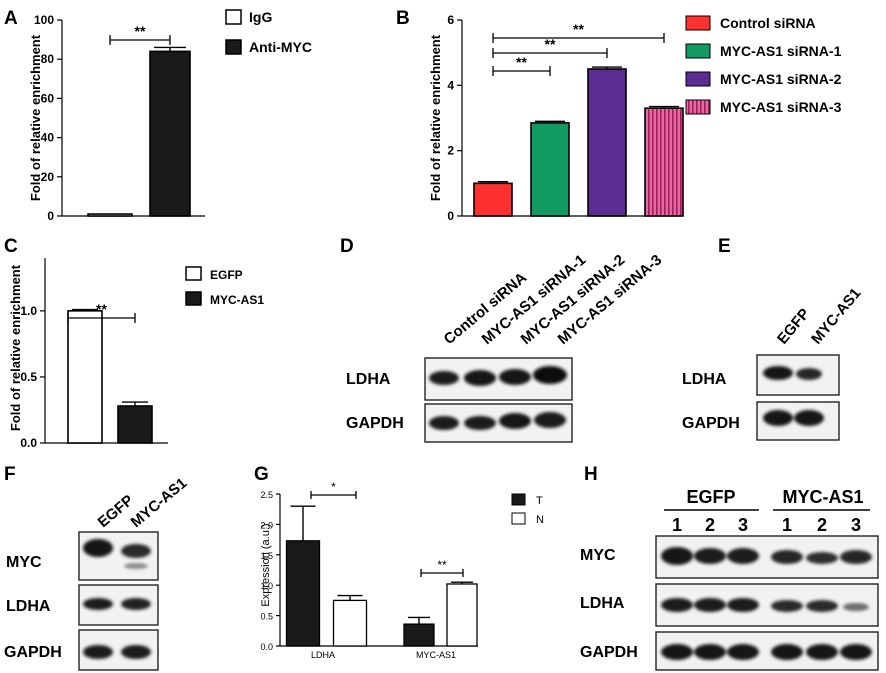 The image size is (886, 673). I want to click on y-tick-label-a-5: 100, so click(44, 20).